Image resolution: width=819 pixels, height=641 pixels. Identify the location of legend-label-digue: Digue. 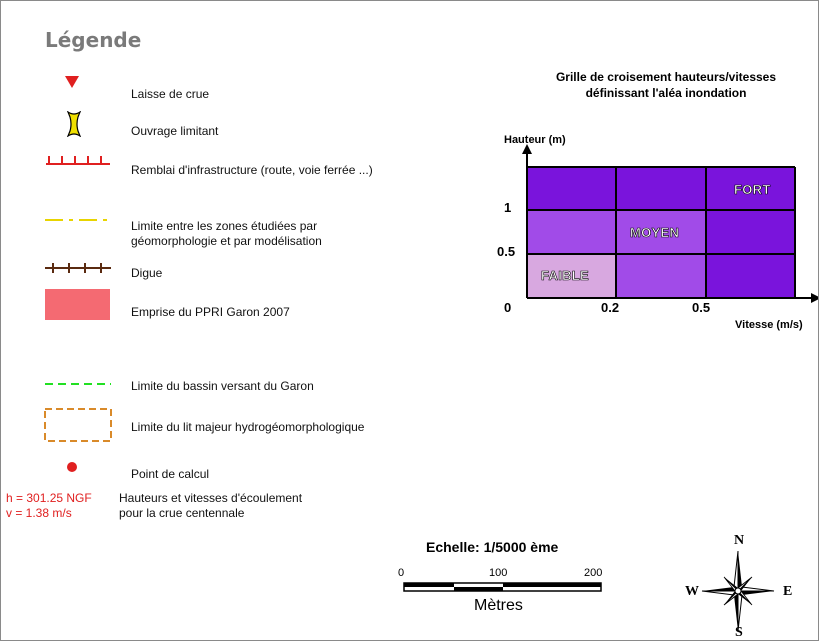
(147, 273).